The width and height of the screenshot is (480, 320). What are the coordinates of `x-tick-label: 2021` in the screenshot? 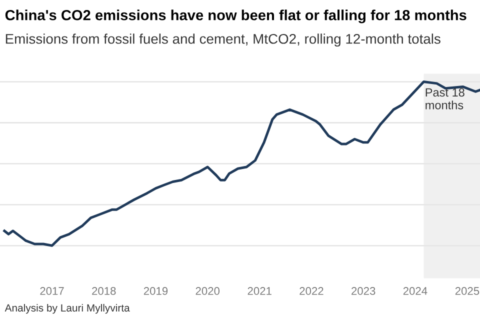 It's located at (260, 291).